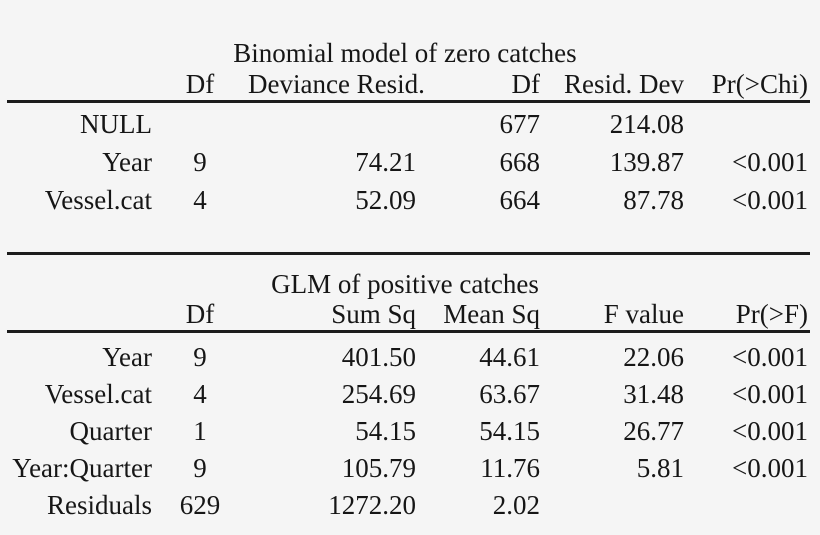 The image size is (820, 535). Describe the element at coordinates (510, 468) in the screenshot. I see `cell-mean-sq: 11.76` at that location.